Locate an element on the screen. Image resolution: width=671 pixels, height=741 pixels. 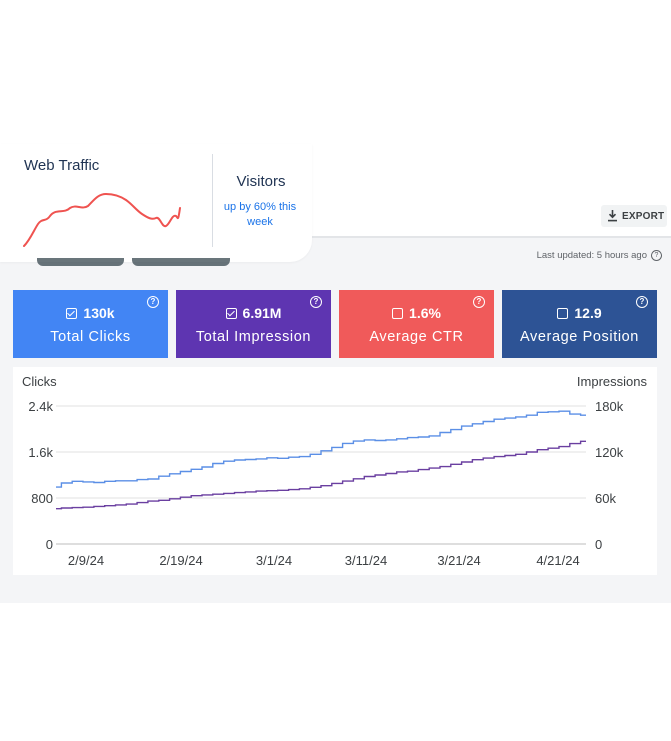
web-traffic-card is located at coordinates (156, 203).